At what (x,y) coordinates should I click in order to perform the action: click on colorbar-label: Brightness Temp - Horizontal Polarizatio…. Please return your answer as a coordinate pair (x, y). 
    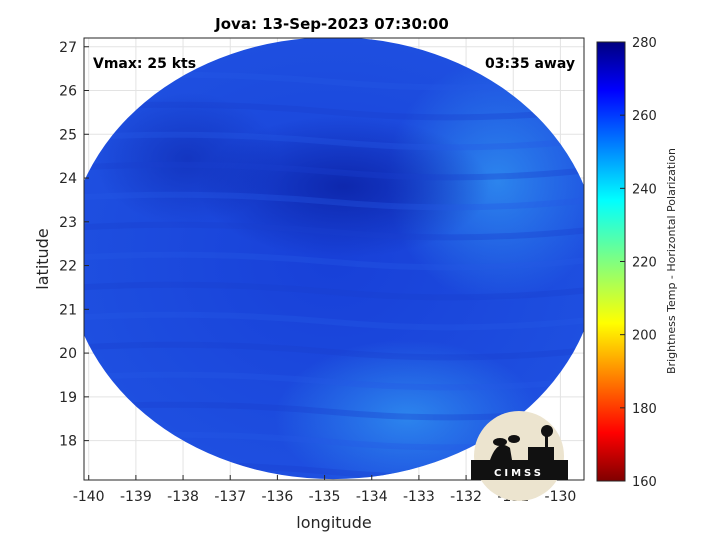
    Looking at the image, I should click on (671, 261).